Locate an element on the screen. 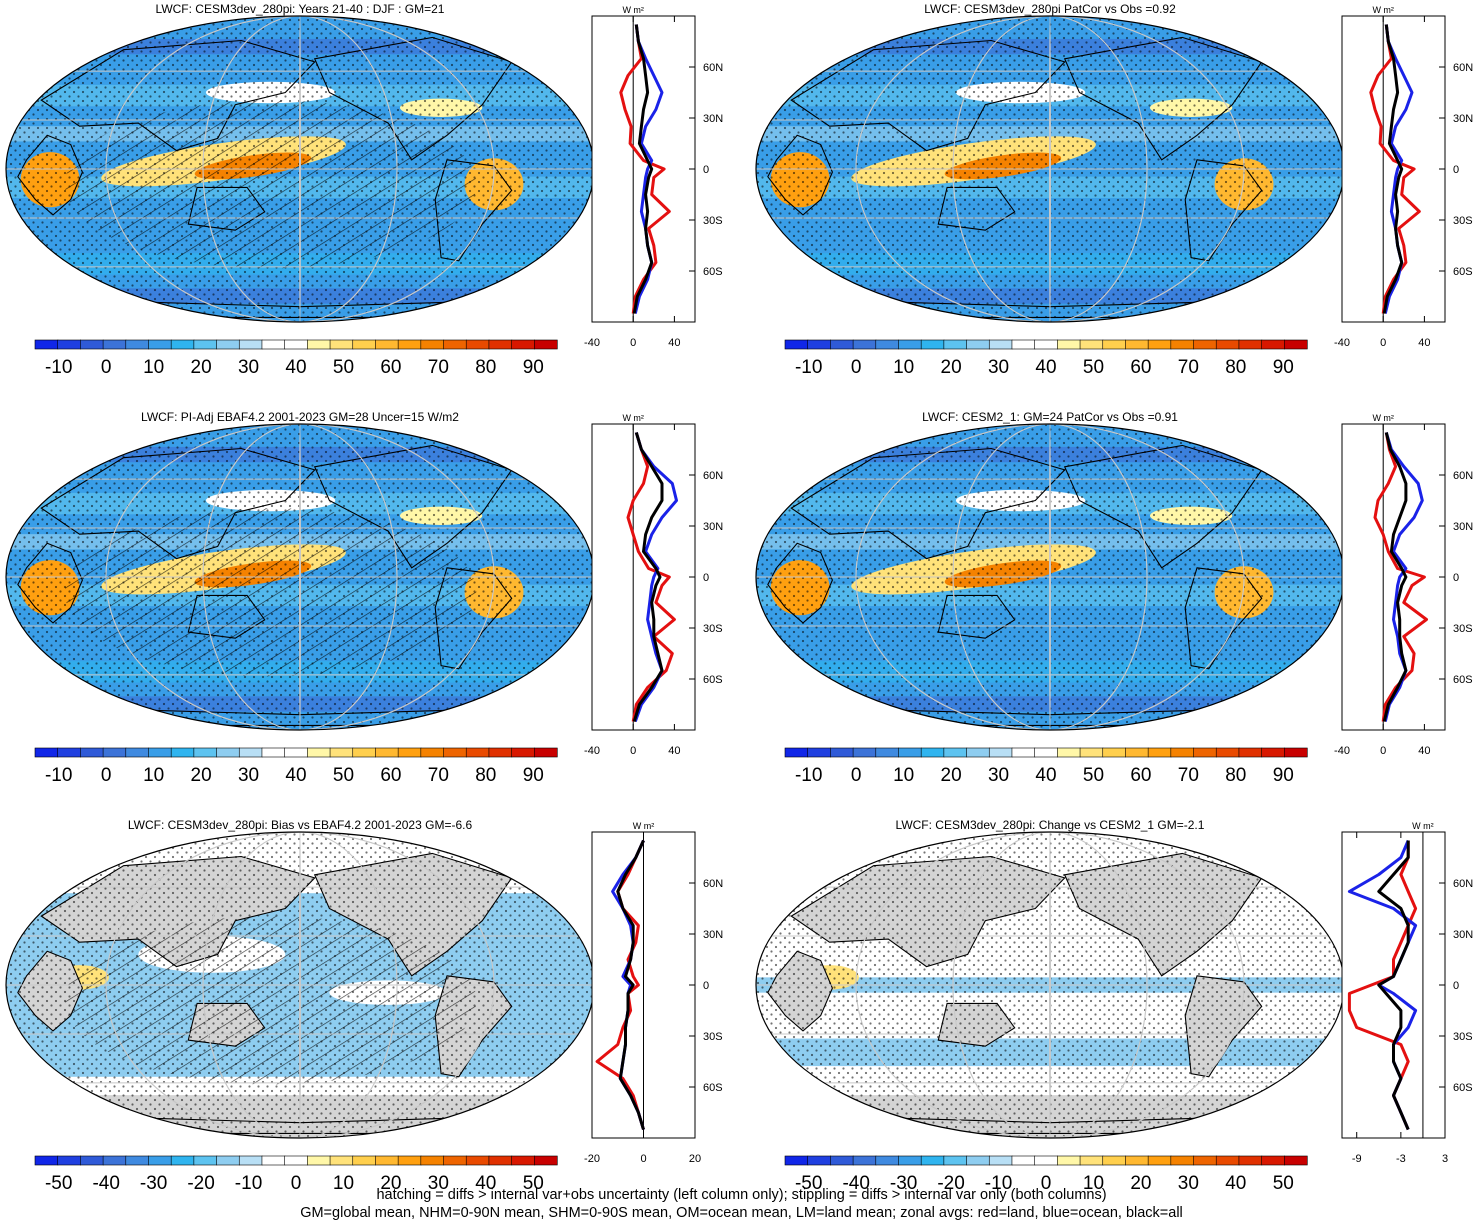 The width and height of the screenshot is (1483, 1221). y-tick-label: 60N is located at coordinates (713, 68).